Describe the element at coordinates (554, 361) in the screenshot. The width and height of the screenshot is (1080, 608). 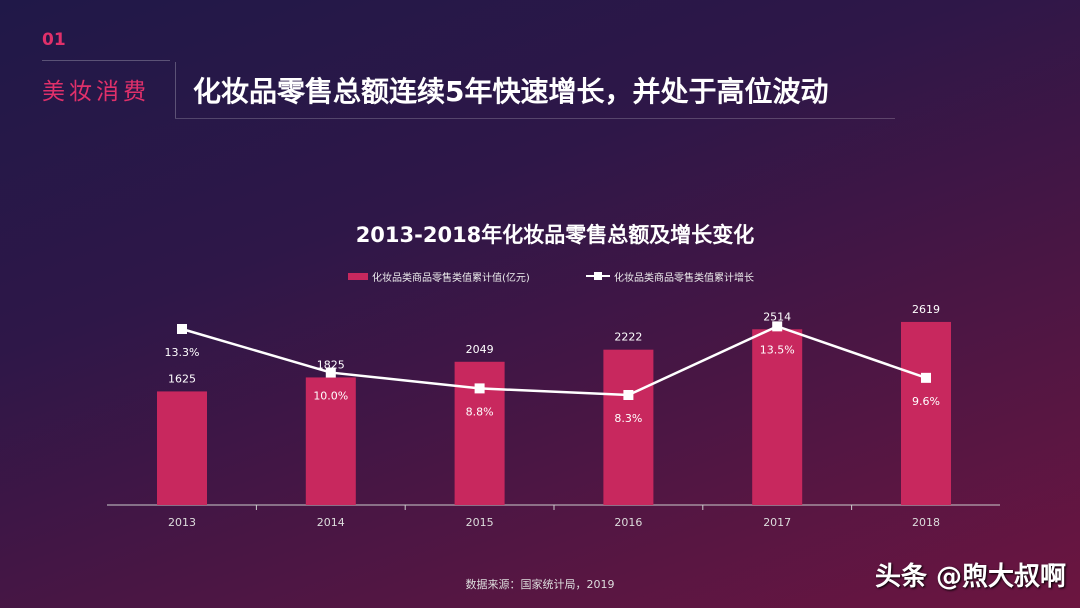
I see `growth-line` at that location.